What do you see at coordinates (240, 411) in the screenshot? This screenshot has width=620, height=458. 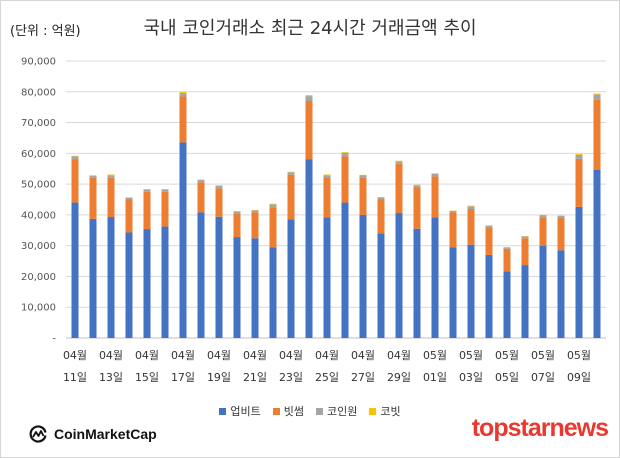 I see `legend-item: 업비트` at bounding box center [240, 411].